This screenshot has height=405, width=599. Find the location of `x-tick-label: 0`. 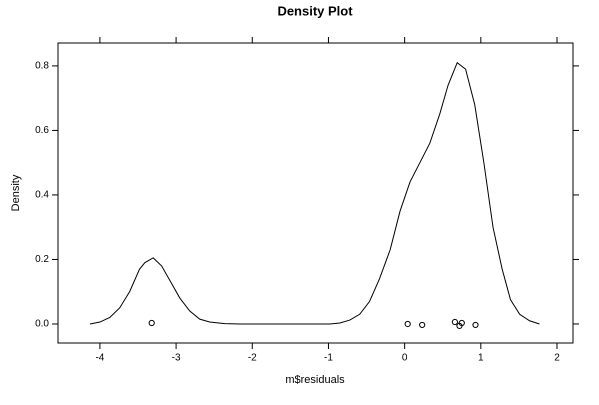

x-tick-label: 0 is located at coordinates (405, 358).